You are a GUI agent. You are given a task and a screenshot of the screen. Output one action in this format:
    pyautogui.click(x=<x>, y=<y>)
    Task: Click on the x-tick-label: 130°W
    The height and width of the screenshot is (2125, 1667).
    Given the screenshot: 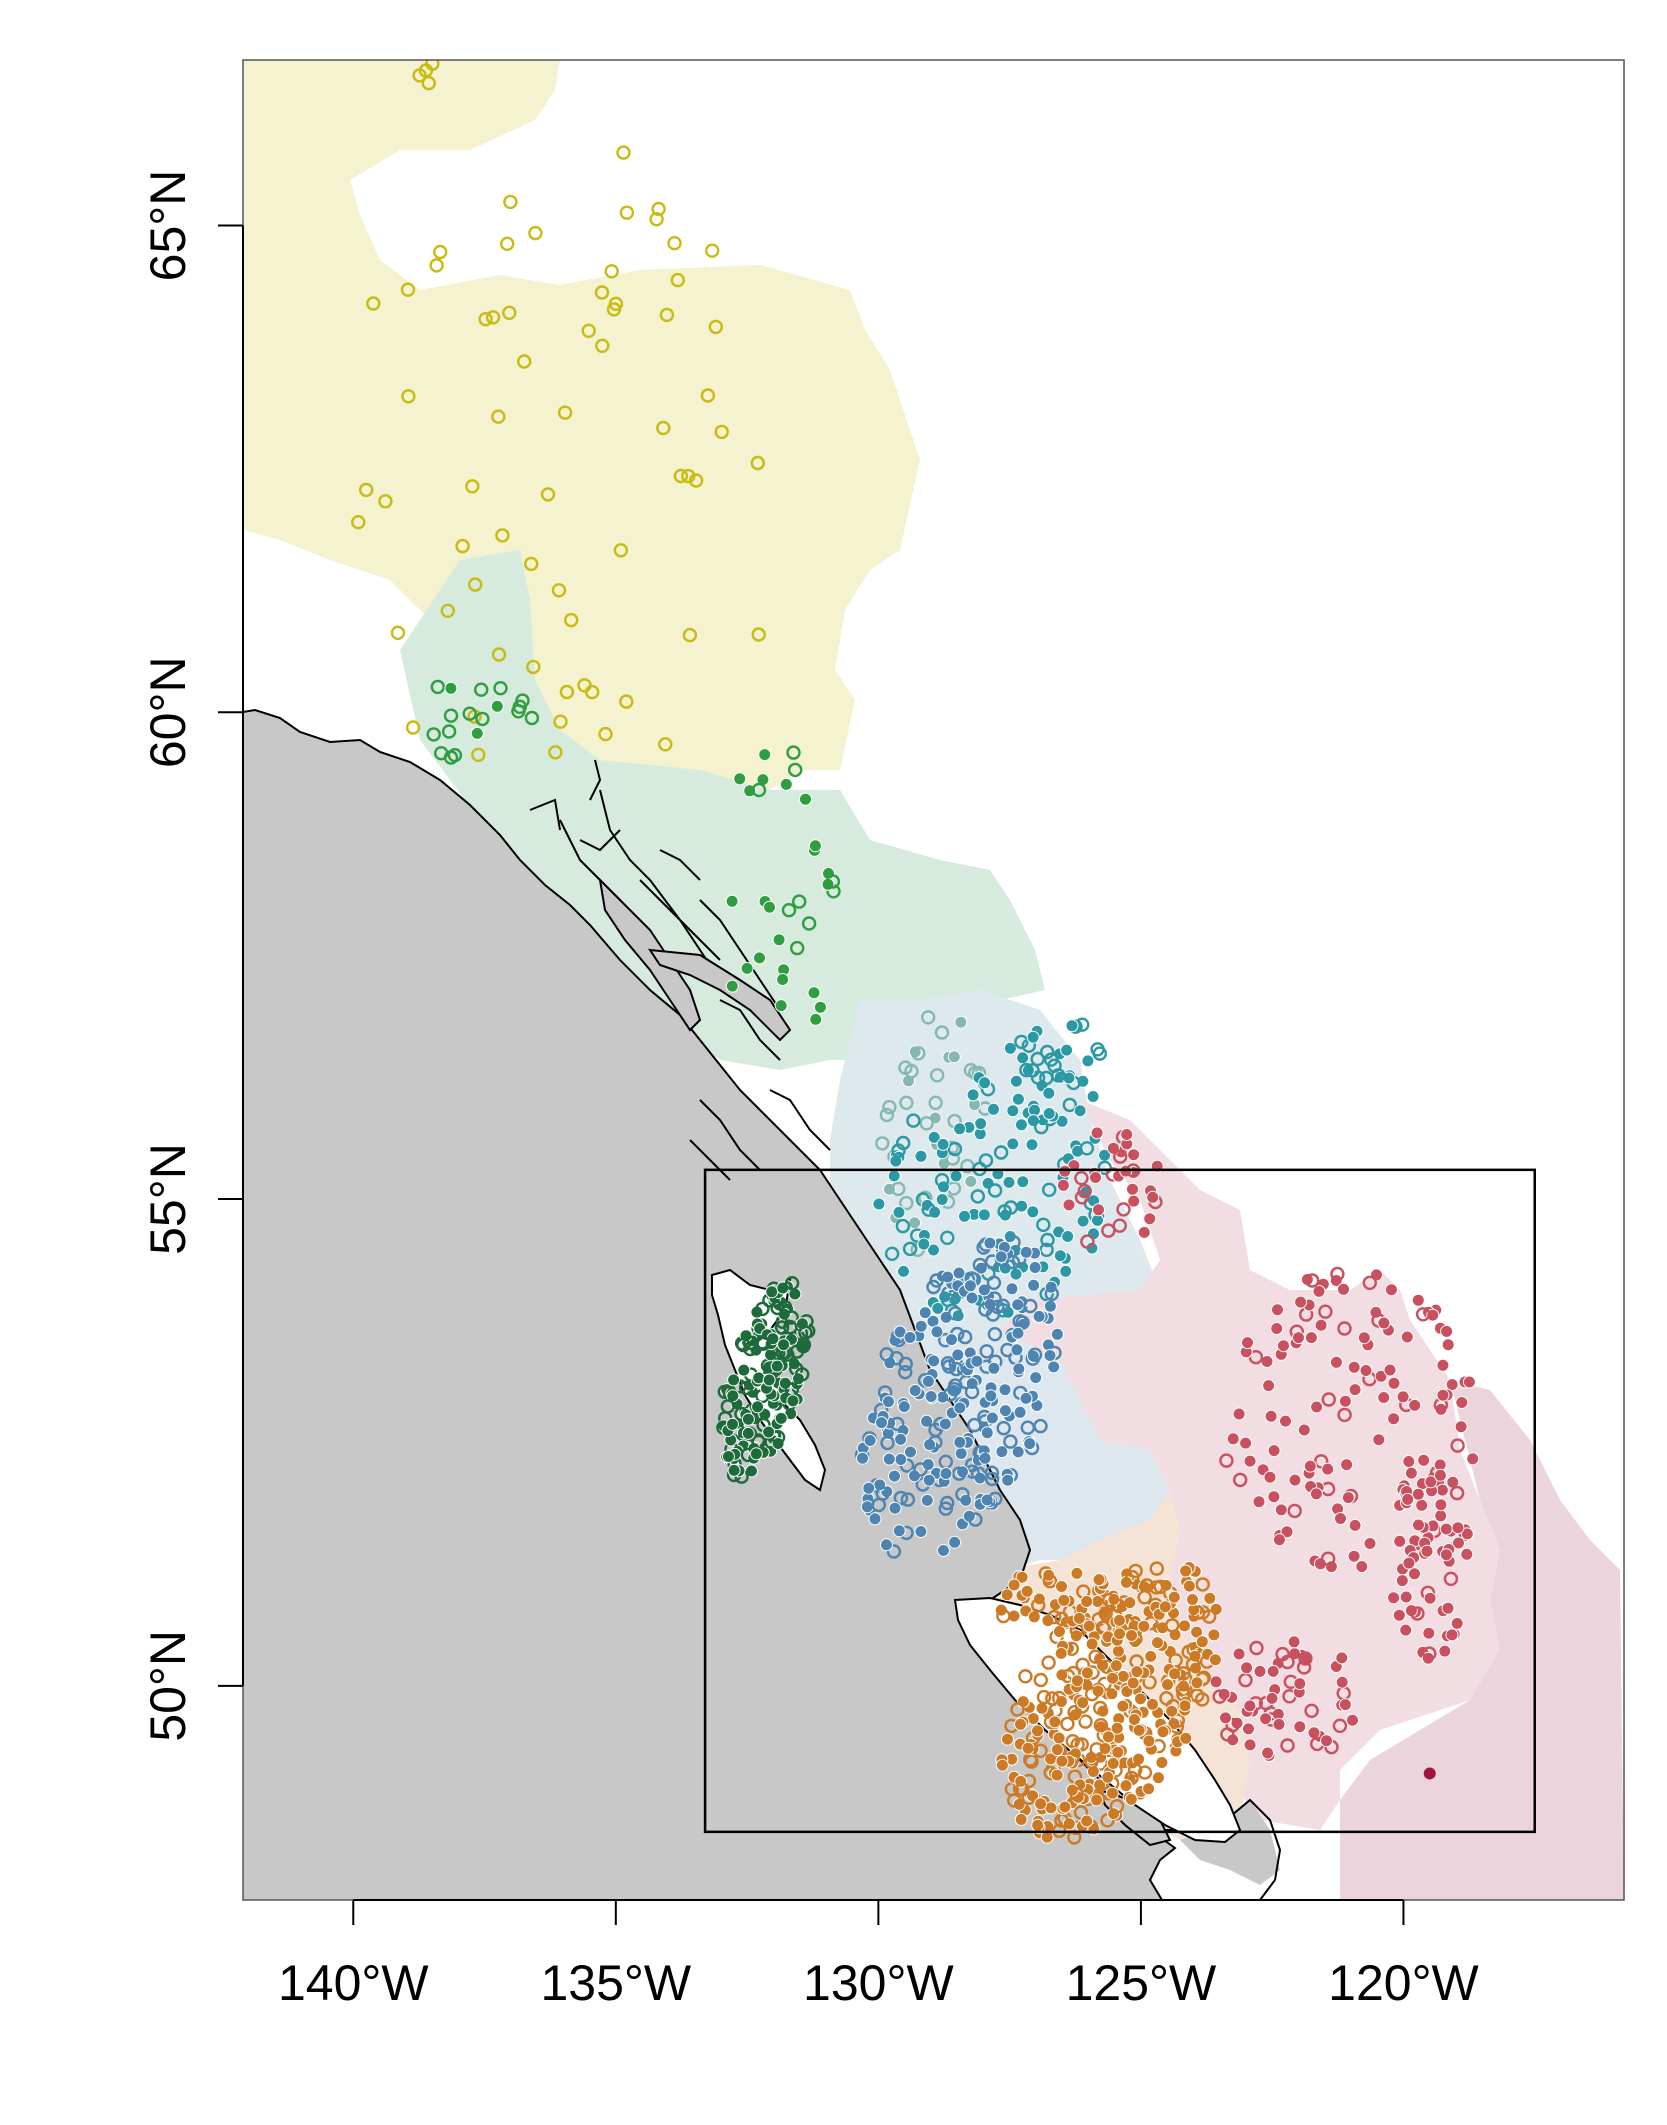 What is the action you would take?
    pyautogui.click(x=878, y=1983)
    